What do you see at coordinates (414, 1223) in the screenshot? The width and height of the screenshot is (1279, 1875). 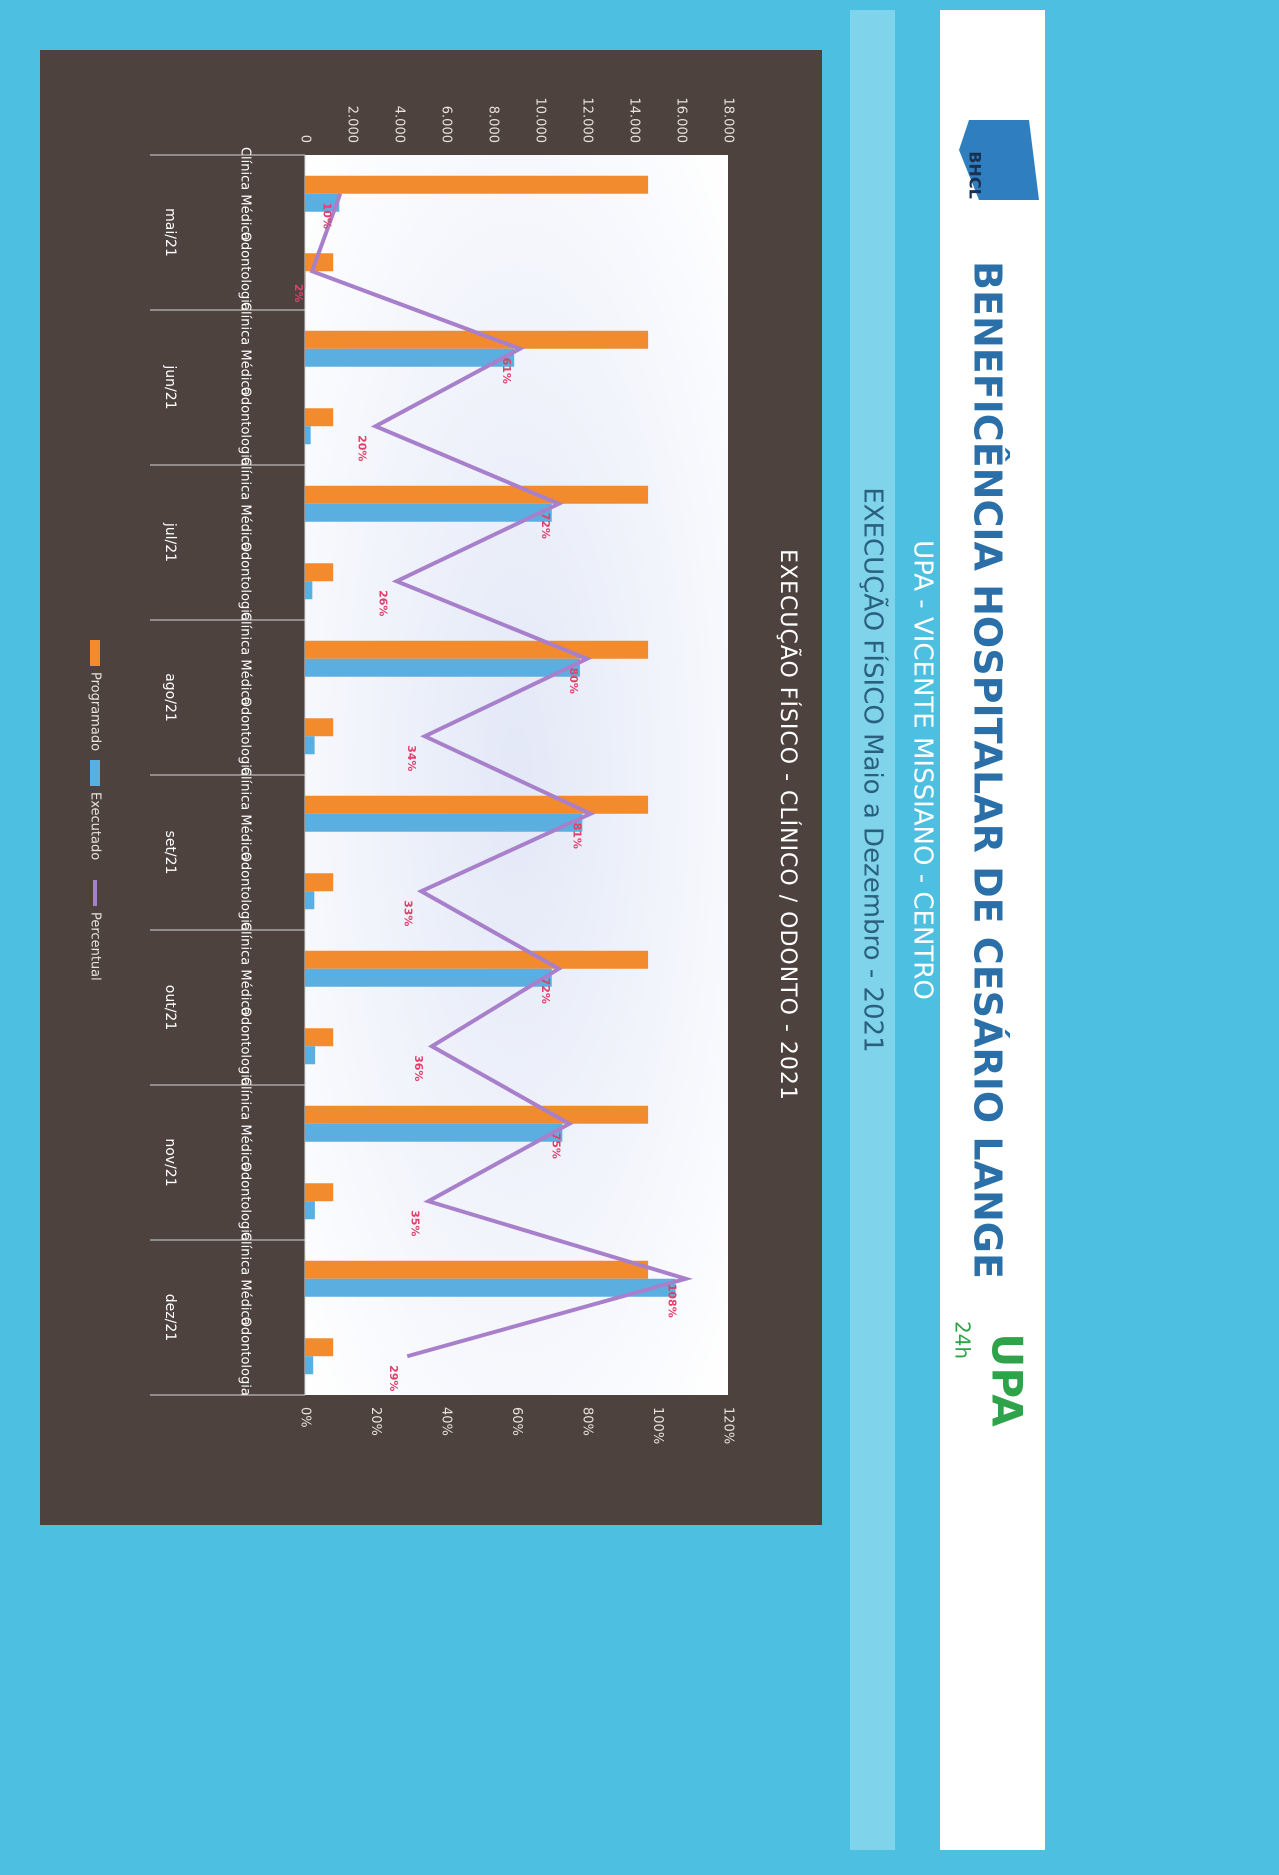 I see `data-label: 35%` at bounding box center [414, 1223].